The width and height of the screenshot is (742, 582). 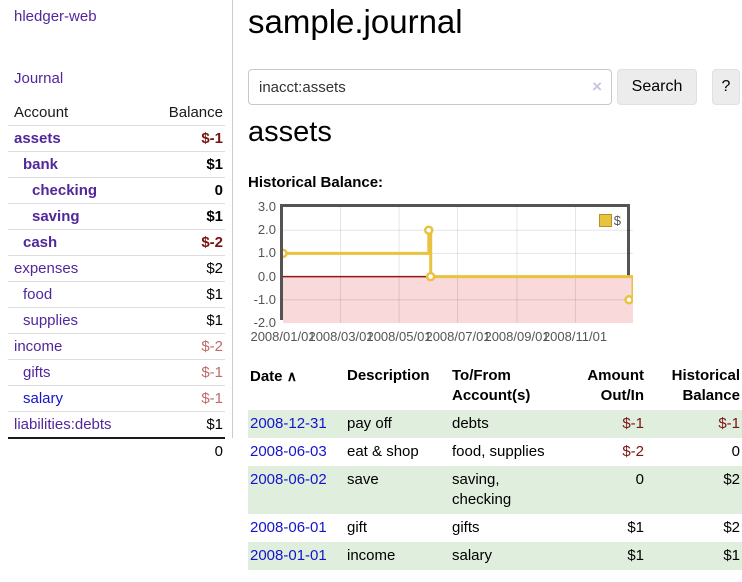 I want to click on account-link-supplies: supplies, so click(x=51, y=320).